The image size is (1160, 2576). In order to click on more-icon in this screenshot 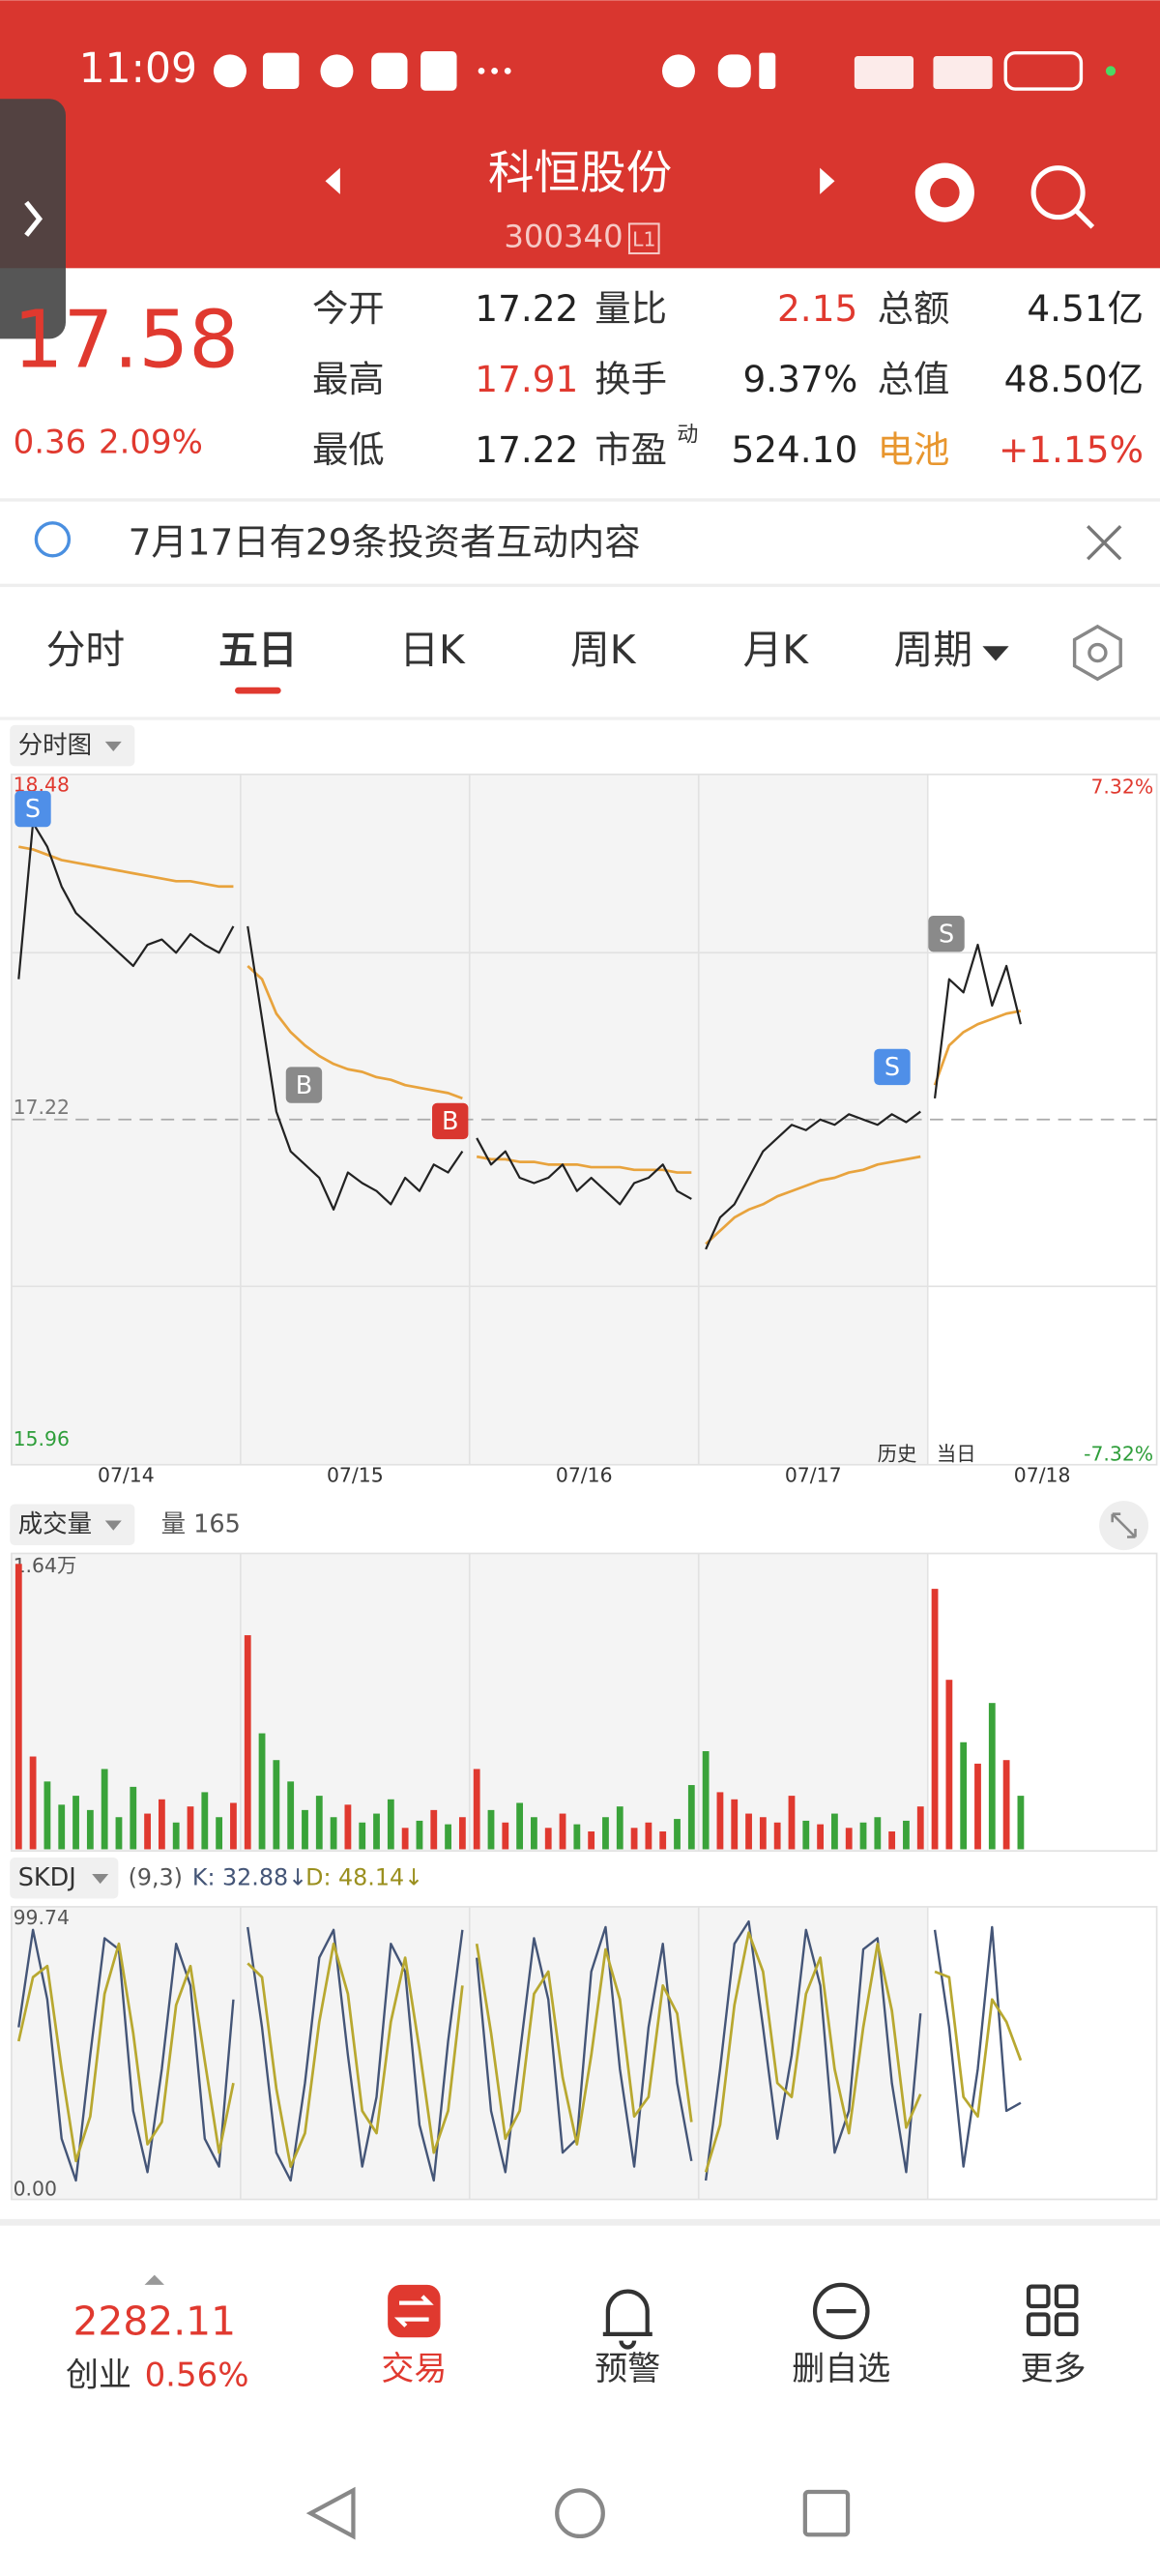, I will do `click(1053, 2310)`.